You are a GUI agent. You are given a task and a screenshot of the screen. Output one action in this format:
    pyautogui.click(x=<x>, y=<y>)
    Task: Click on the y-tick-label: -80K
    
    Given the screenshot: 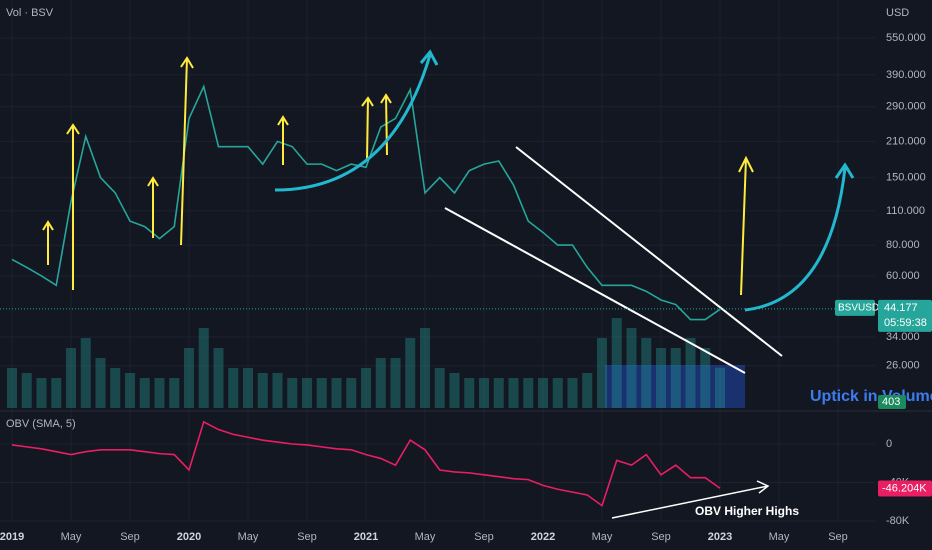 What is the action you would take?
    pyautogui.click(x=898, y=521)
    